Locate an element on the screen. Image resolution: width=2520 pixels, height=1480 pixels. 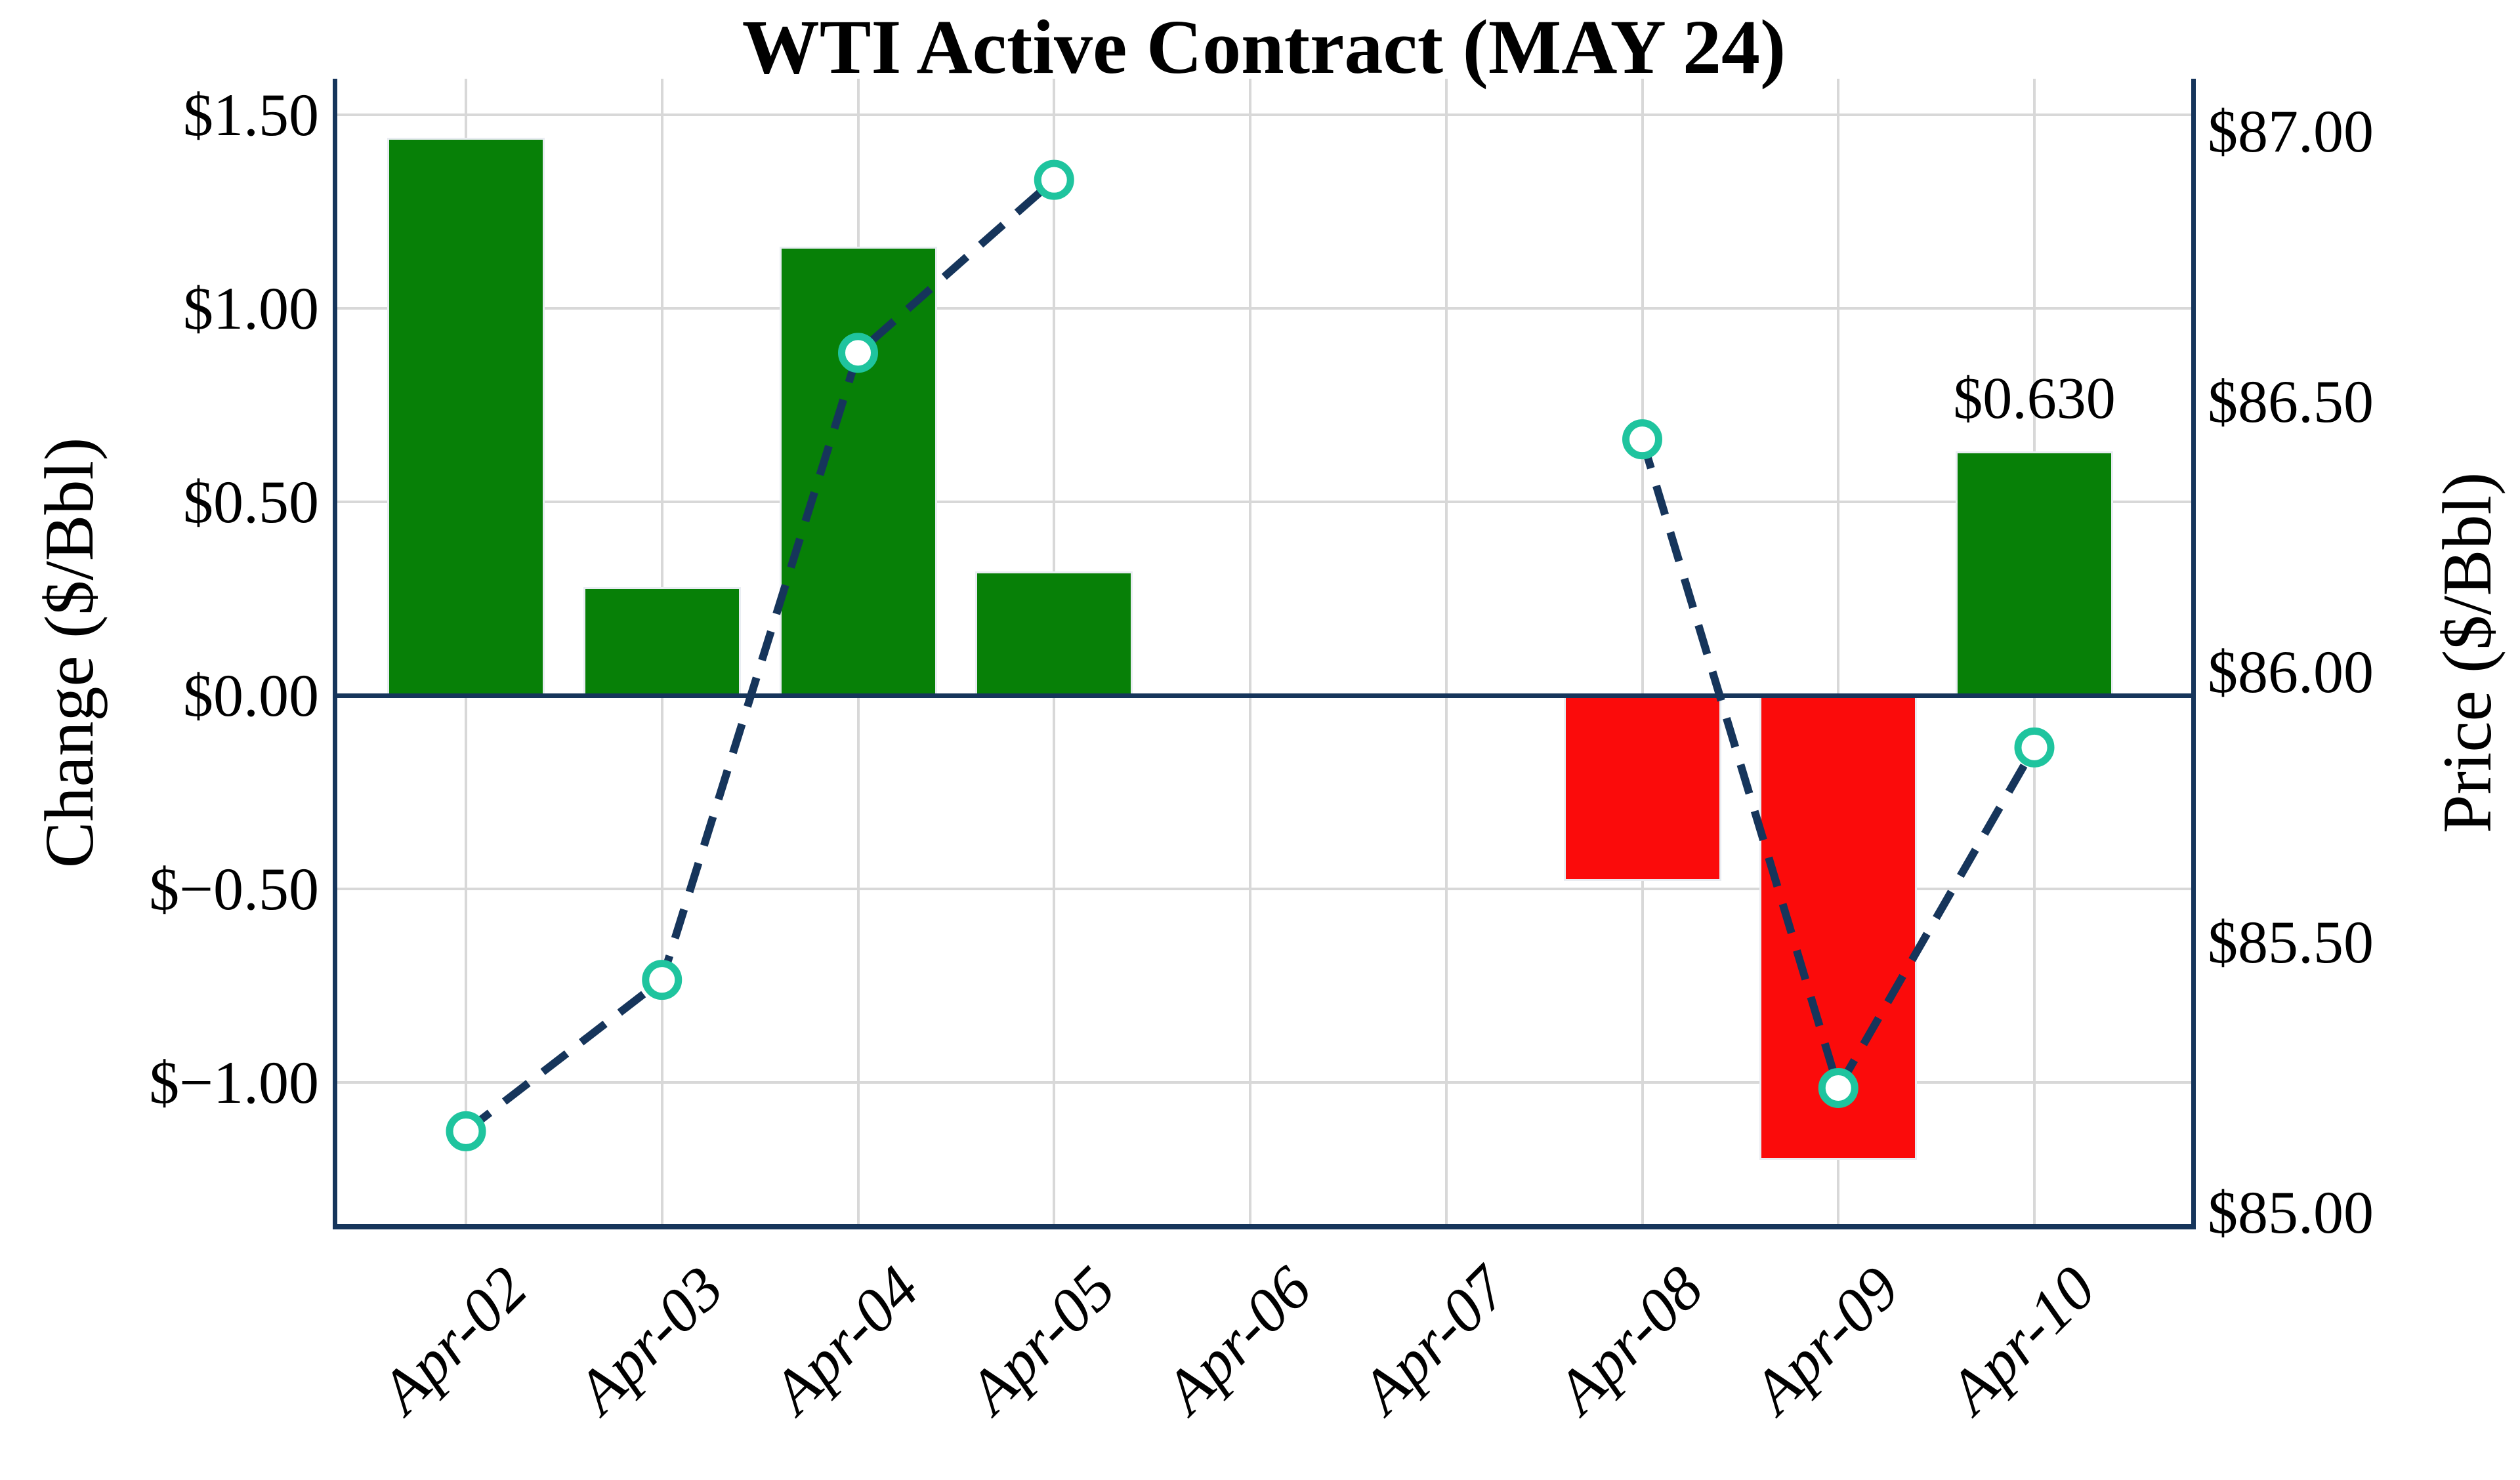
x-tick-label-apr-10: Apr-10 is located at coordinates (2022, 1339).